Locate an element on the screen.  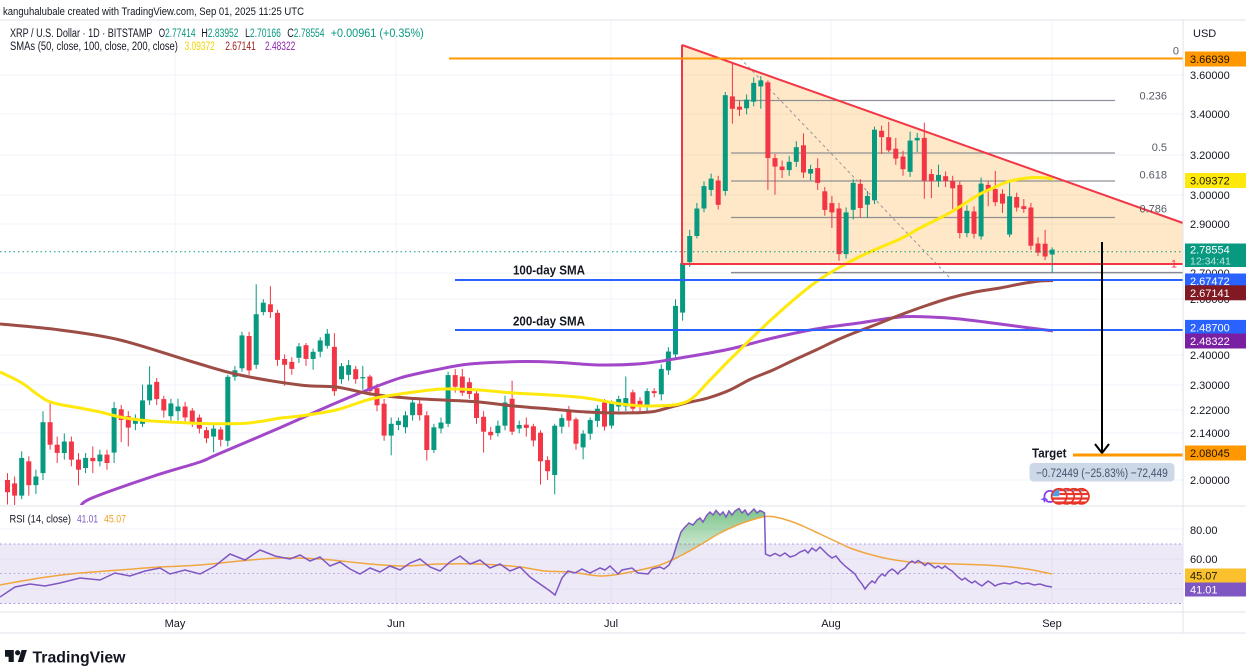
svg-text: 2.67472 is located at coordinates (1210, 282).